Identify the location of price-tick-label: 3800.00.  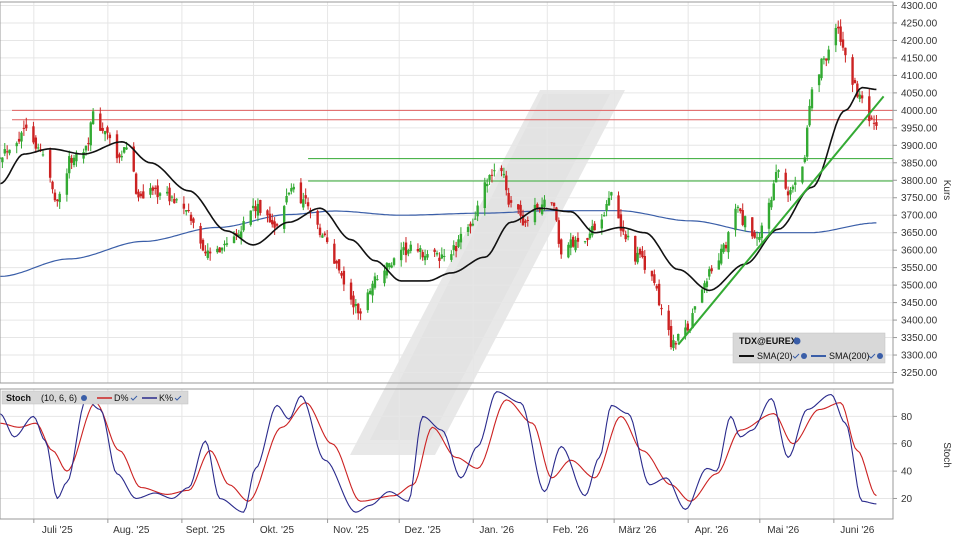
(919, 181).